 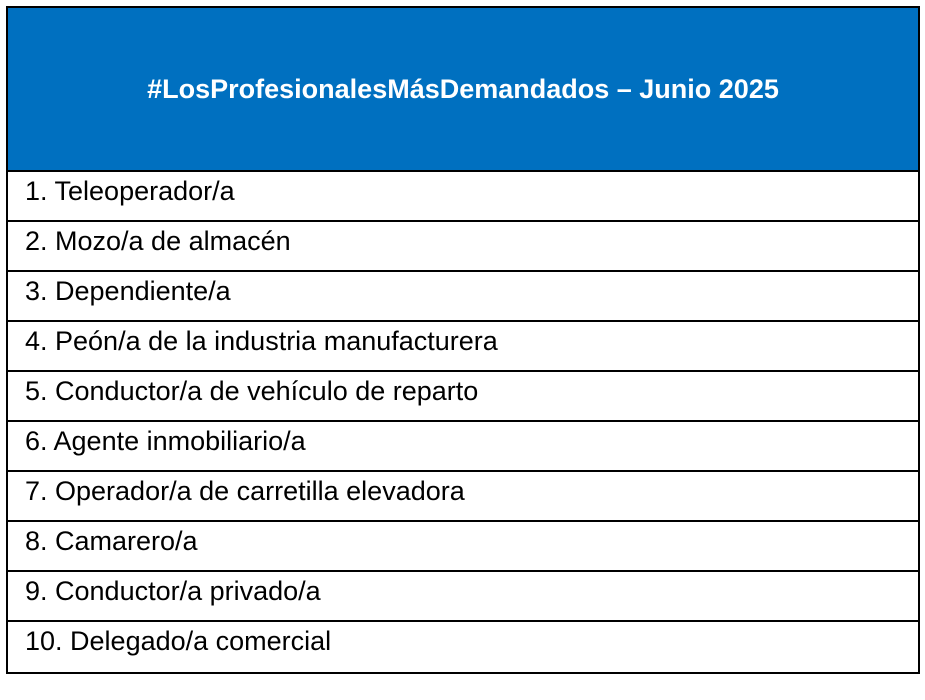 What do you see at coordinates (463, 547) in the screenshot?
I see `table-row: 8. Camarero/a` at bounding box center [463, 547].